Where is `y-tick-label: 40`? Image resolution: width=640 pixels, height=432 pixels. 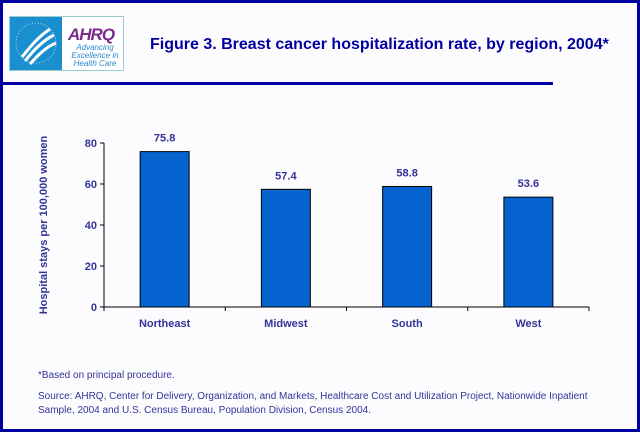
y-tick-label: 40 is located at coordinates (91, 226).